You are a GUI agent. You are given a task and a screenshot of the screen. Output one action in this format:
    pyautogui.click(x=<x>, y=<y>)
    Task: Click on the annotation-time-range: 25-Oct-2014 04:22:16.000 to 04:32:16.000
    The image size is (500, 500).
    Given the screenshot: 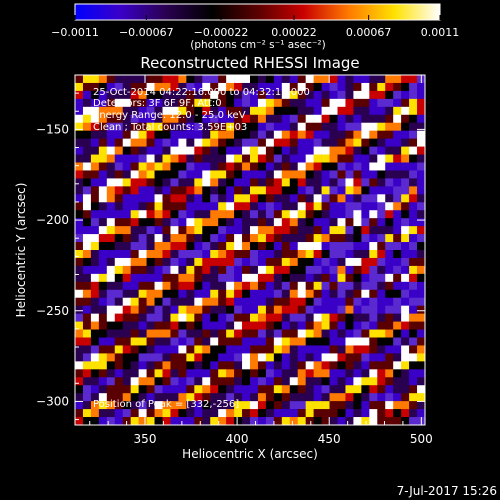 What is the action you would take?
    pyautogui.click(x=201, y=92)
    